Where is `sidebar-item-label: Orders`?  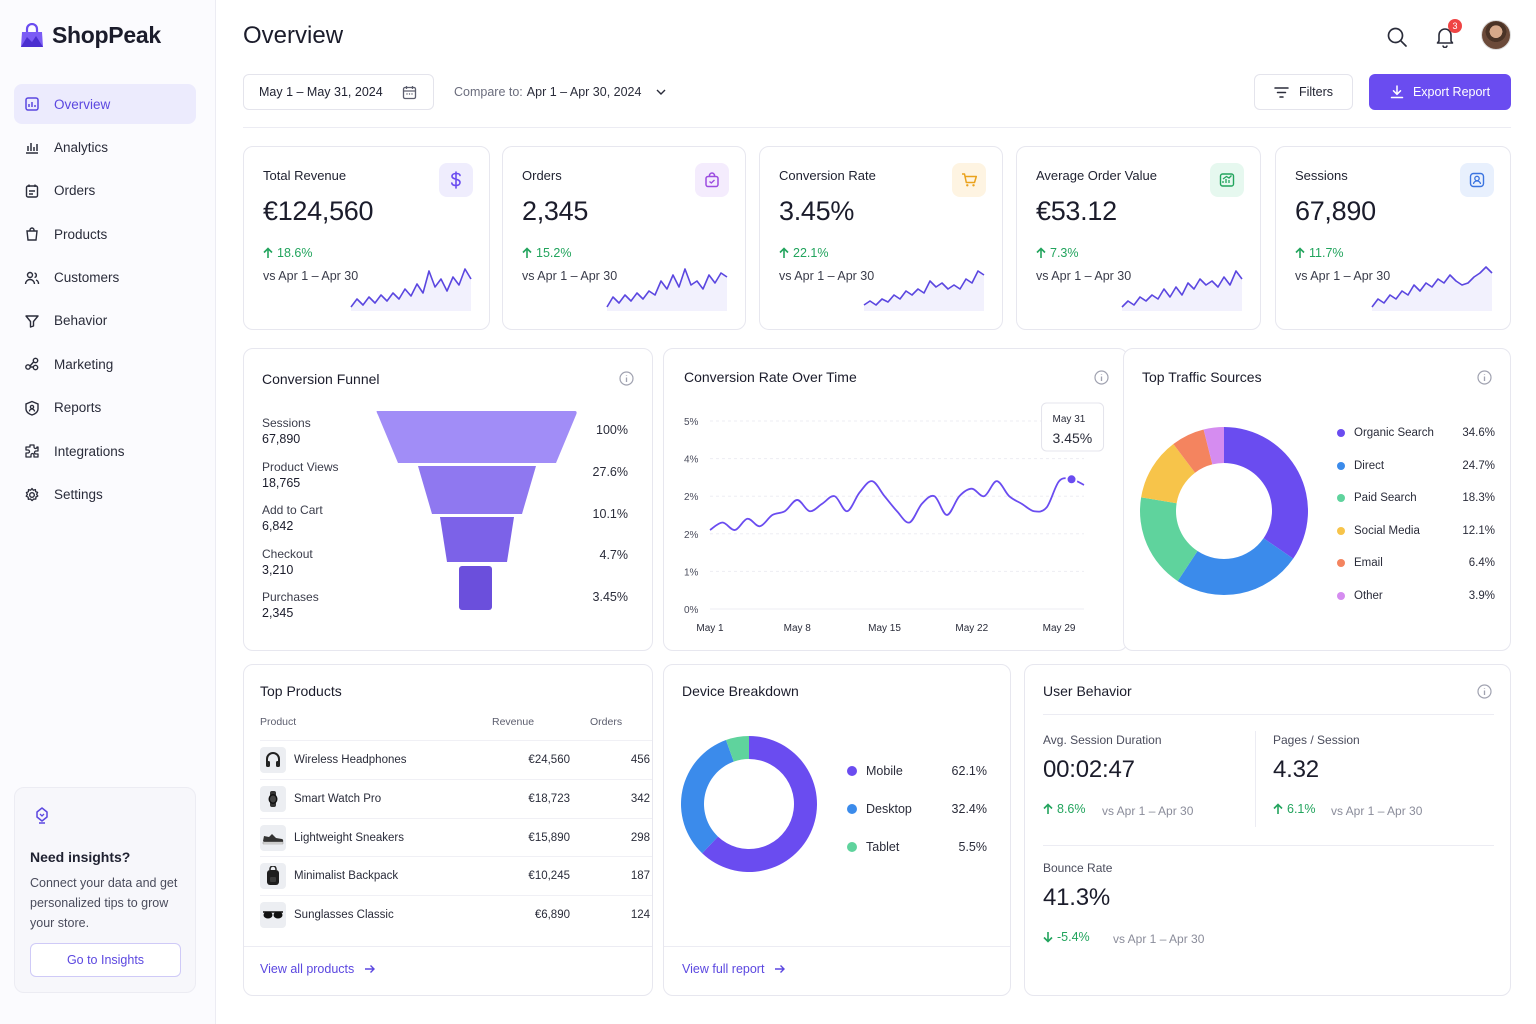
sidebar-item-label: Orders is located at coordinates (75, 191).